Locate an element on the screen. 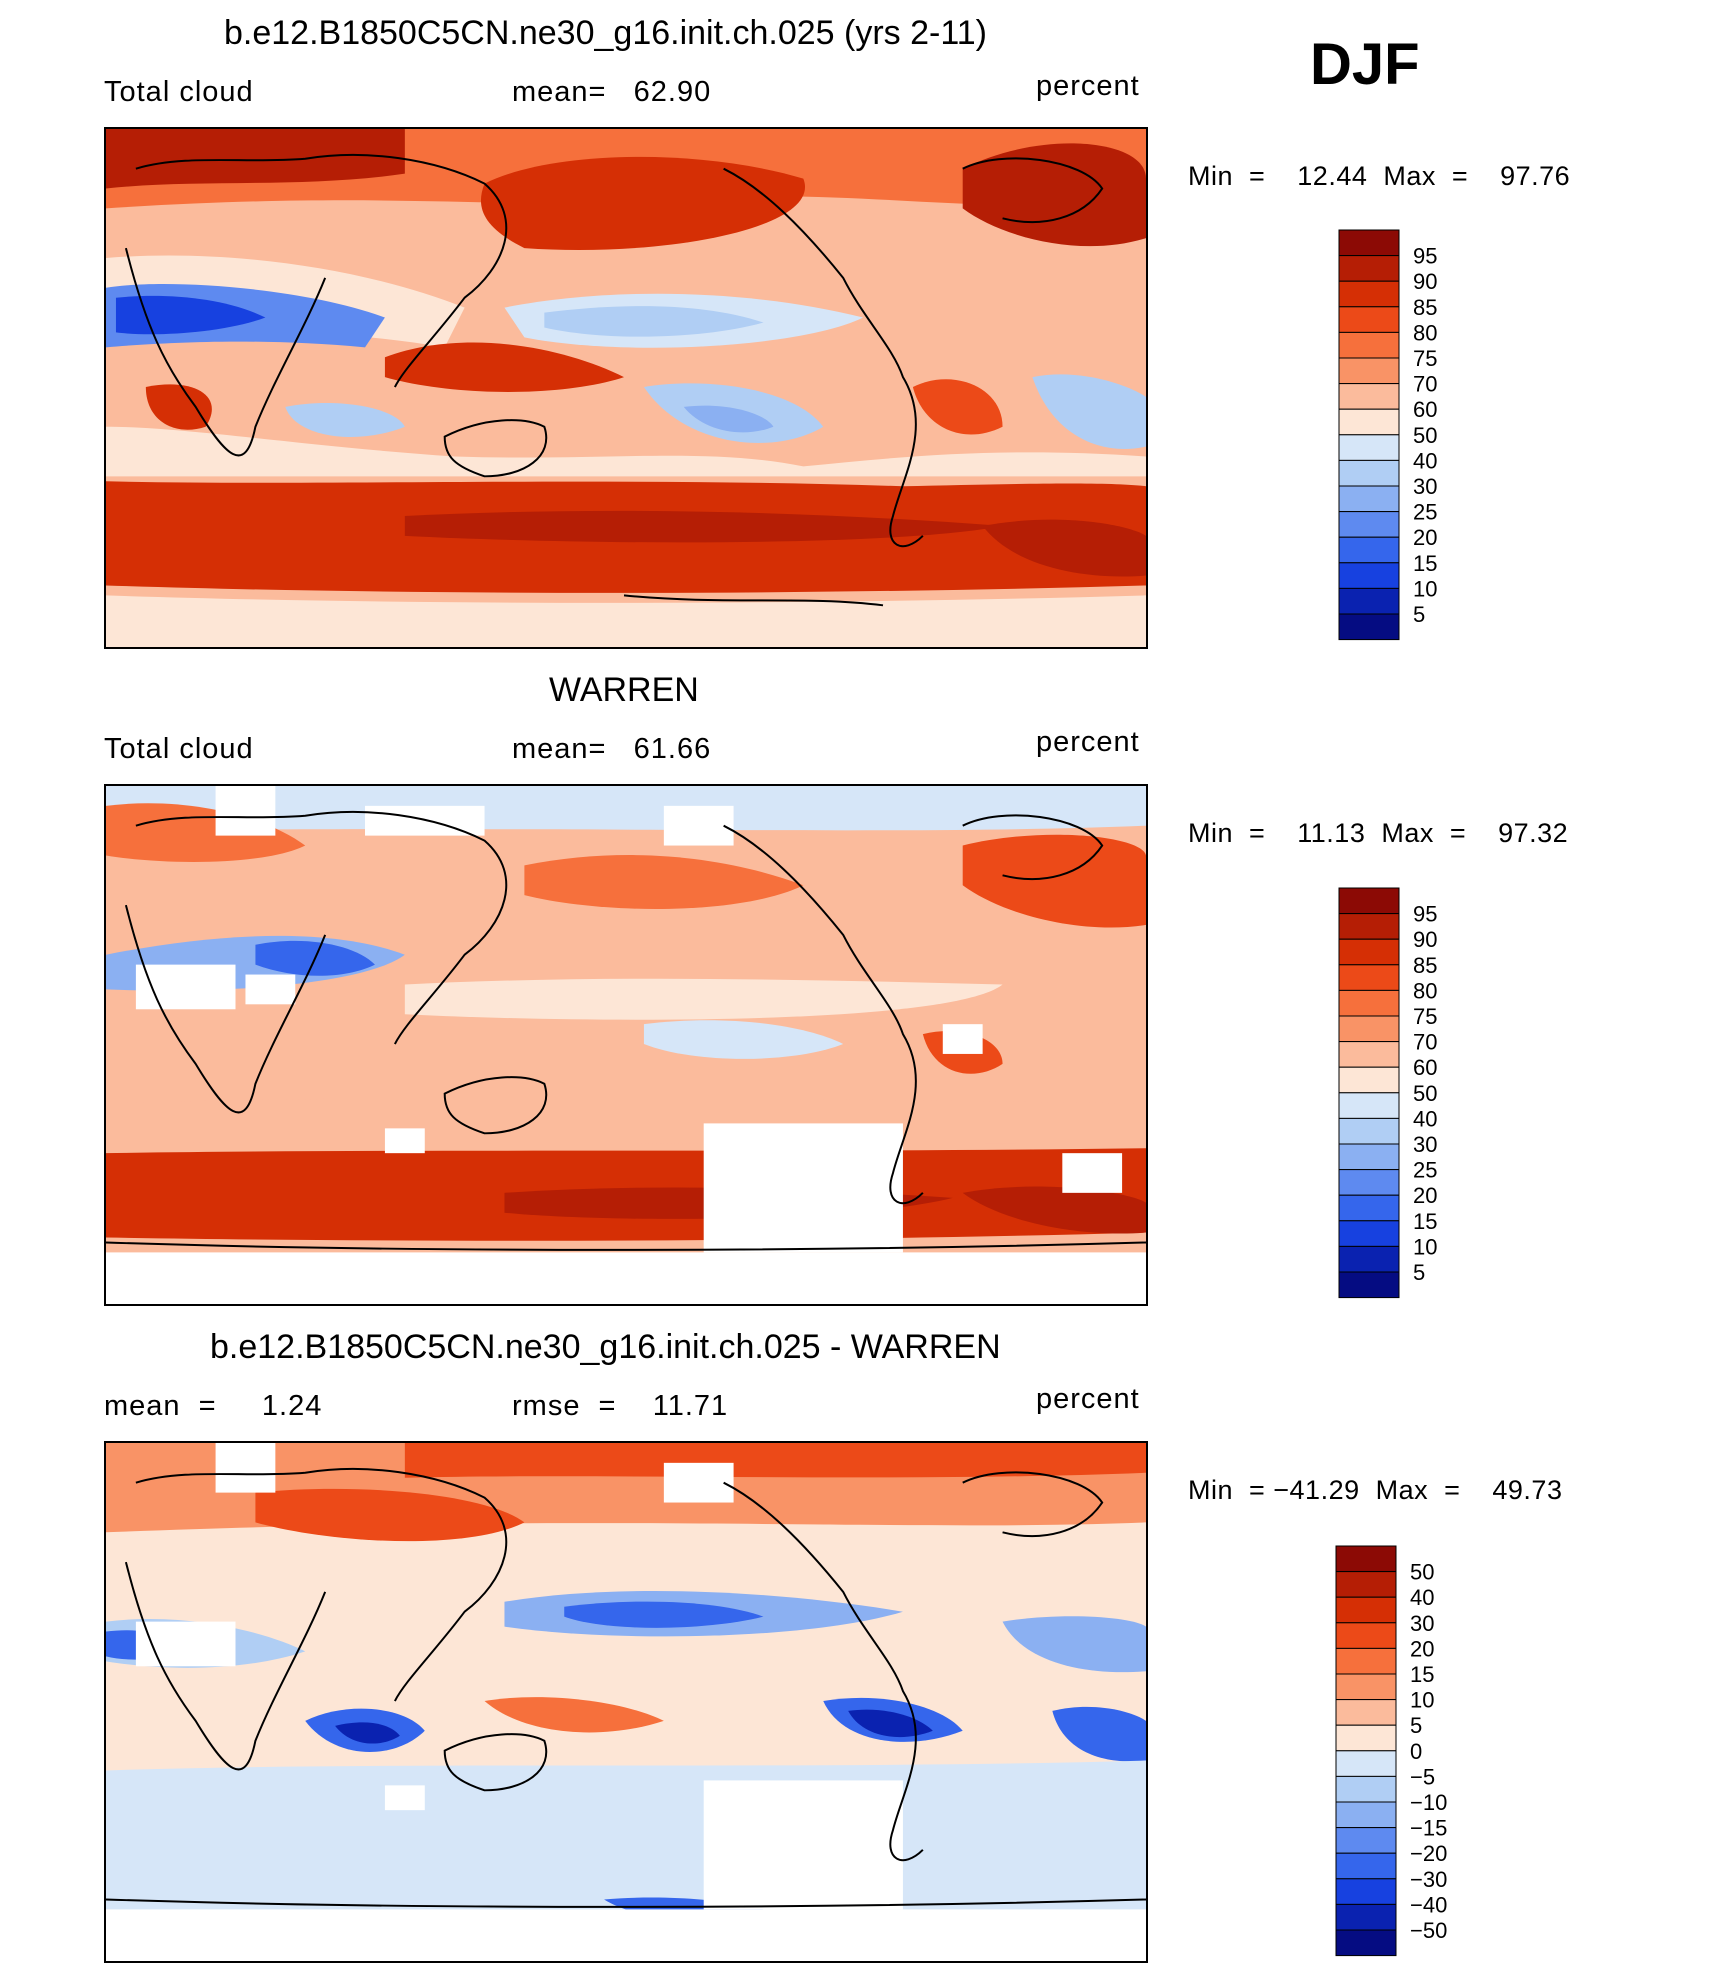 The image size is (1710, 1975). colorbar-tick-label: 60 is located at coordinates (1425, 409).